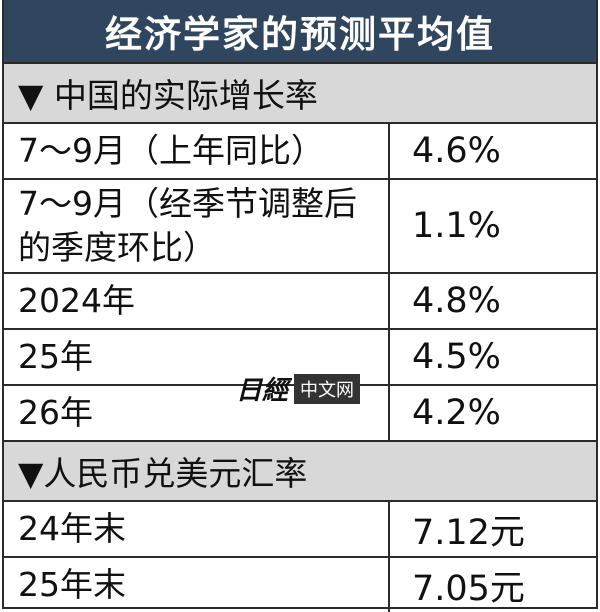 This screenshot has height=612, width=600. Describe the element at coordinates (327, 388) in the screenshot. I see `watermark-text: 中文网` at that location.